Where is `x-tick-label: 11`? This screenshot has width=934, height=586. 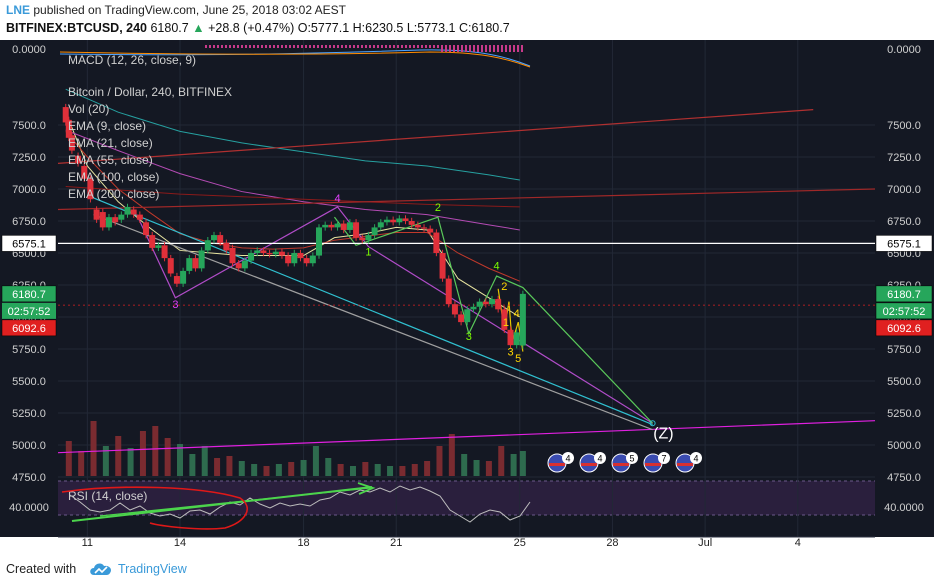 x-tick-label: 11 is located at coordinates (87, 543).